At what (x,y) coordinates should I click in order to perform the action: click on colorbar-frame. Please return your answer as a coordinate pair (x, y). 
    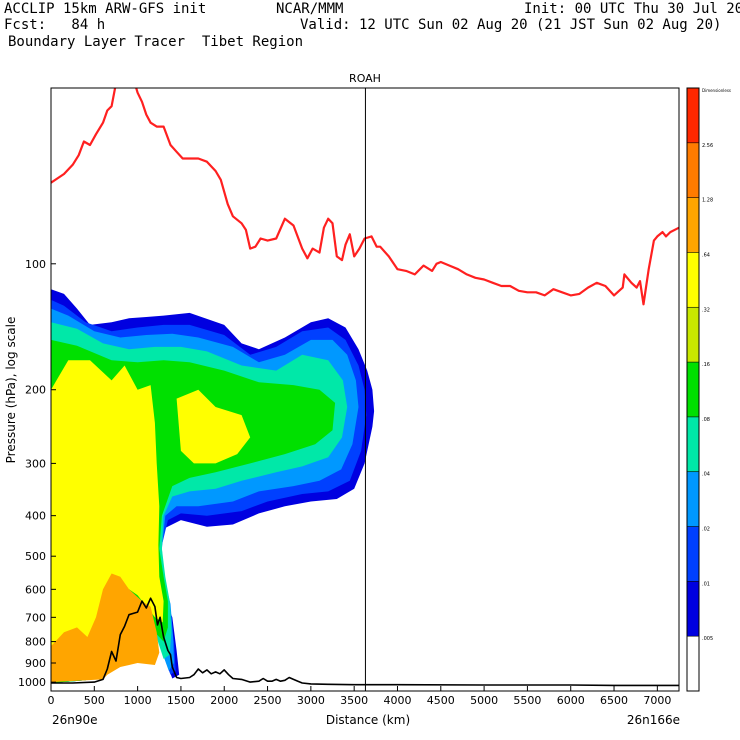
    Looking at the image, I should click on (693, 389).